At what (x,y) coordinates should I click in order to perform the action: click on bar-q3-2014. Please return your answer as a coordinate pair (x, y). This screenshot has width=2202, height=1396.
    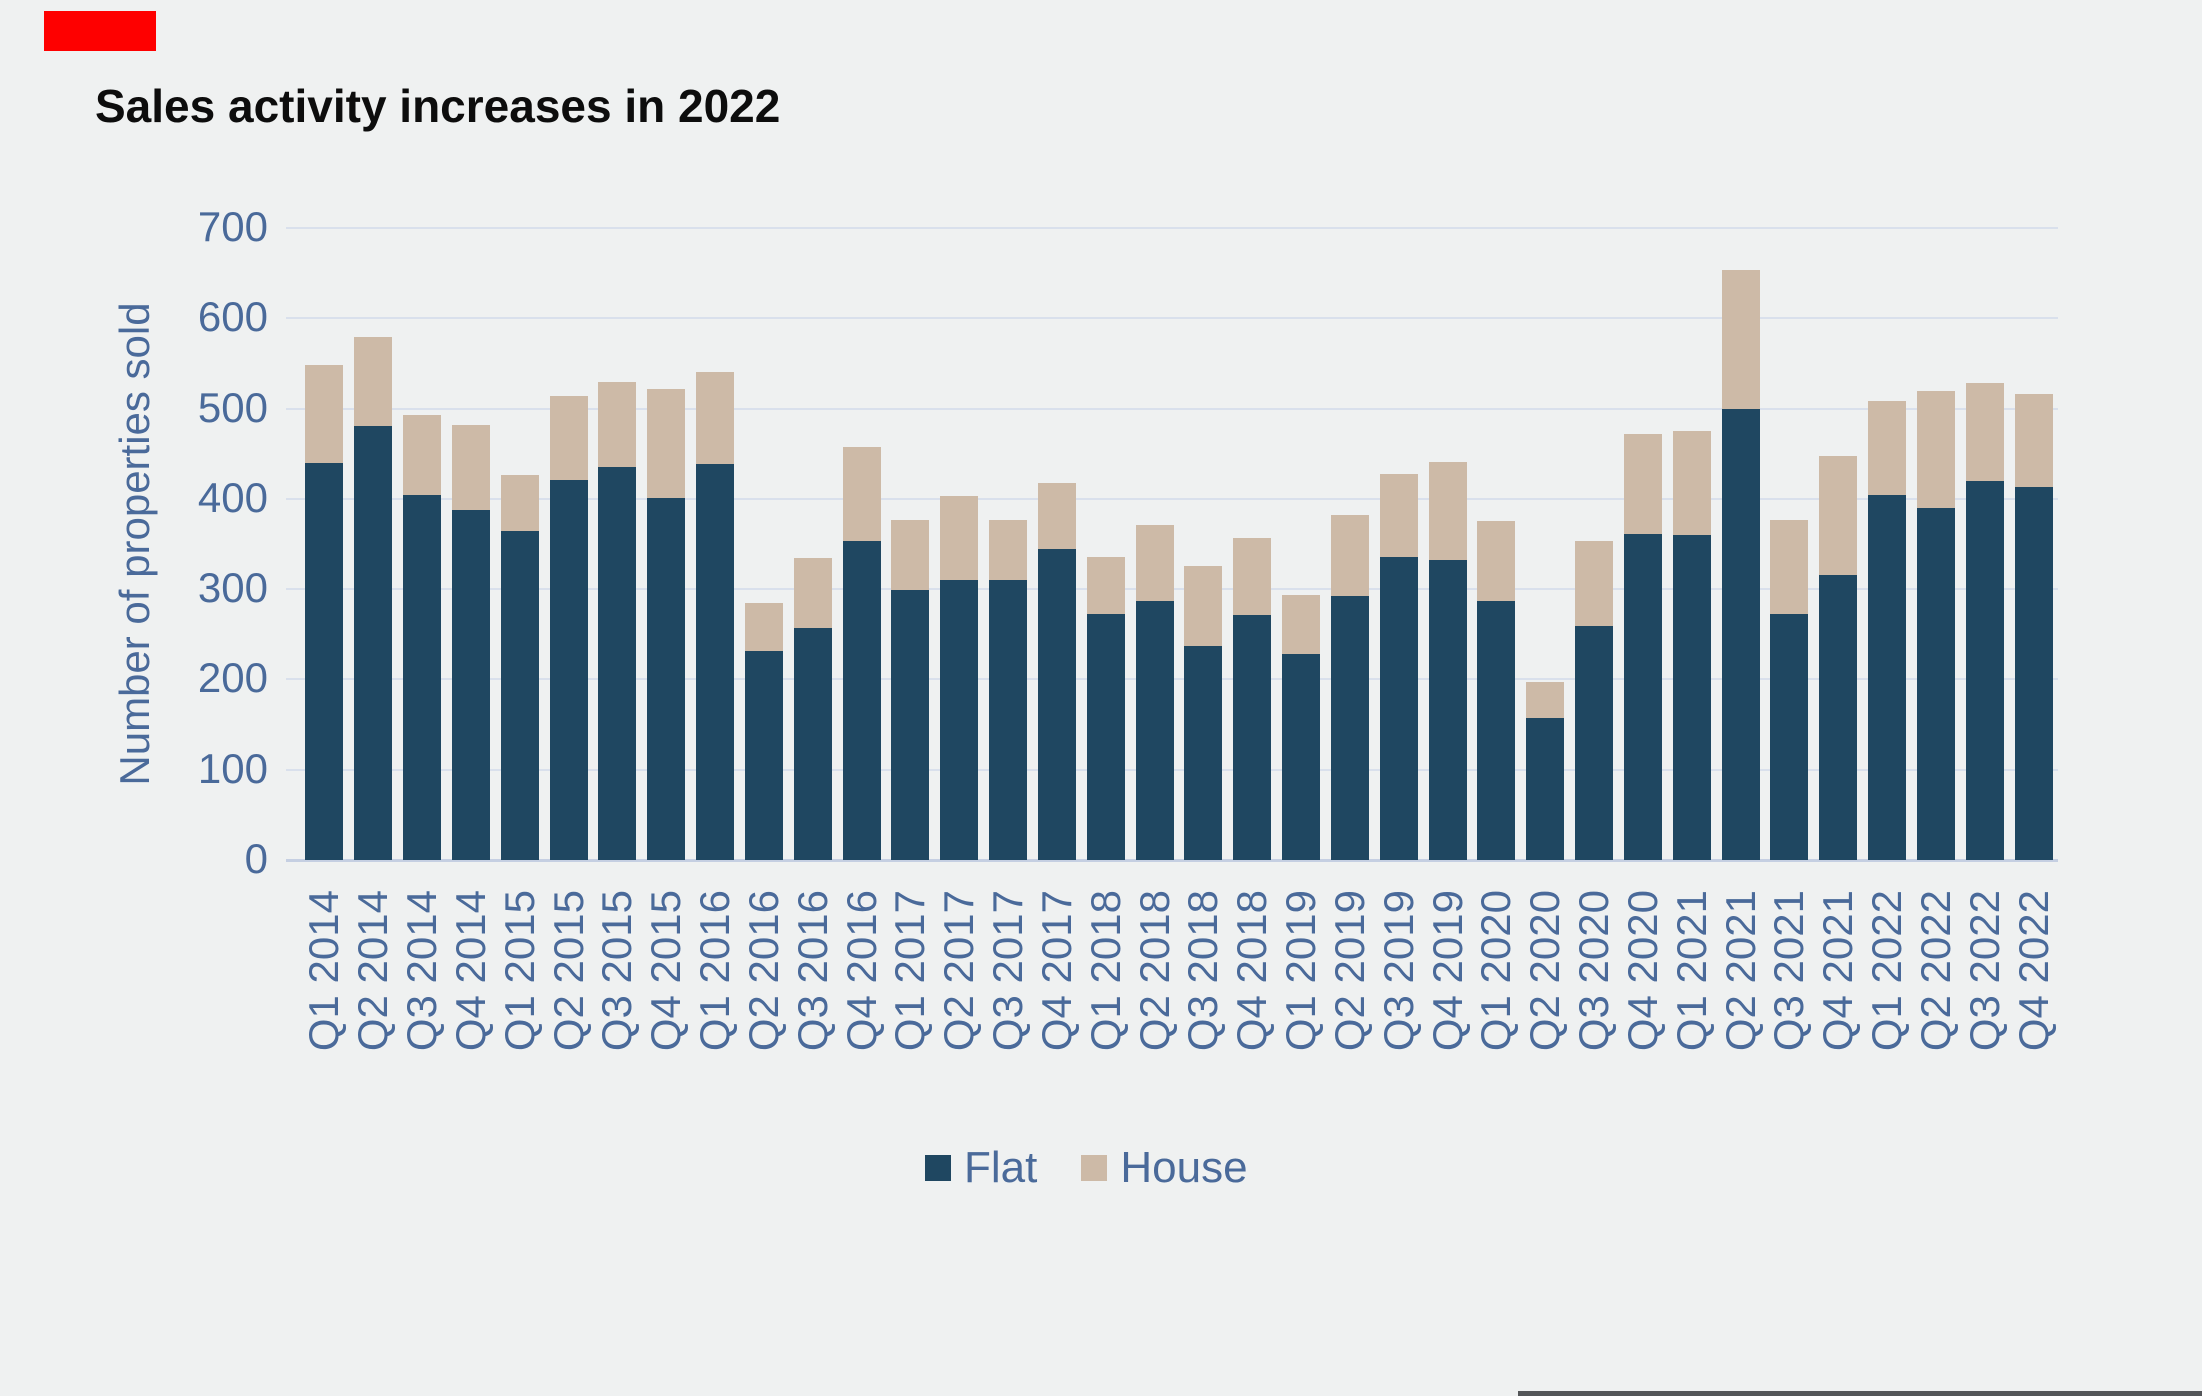
    Looking at the image, I should click on (422, 637).